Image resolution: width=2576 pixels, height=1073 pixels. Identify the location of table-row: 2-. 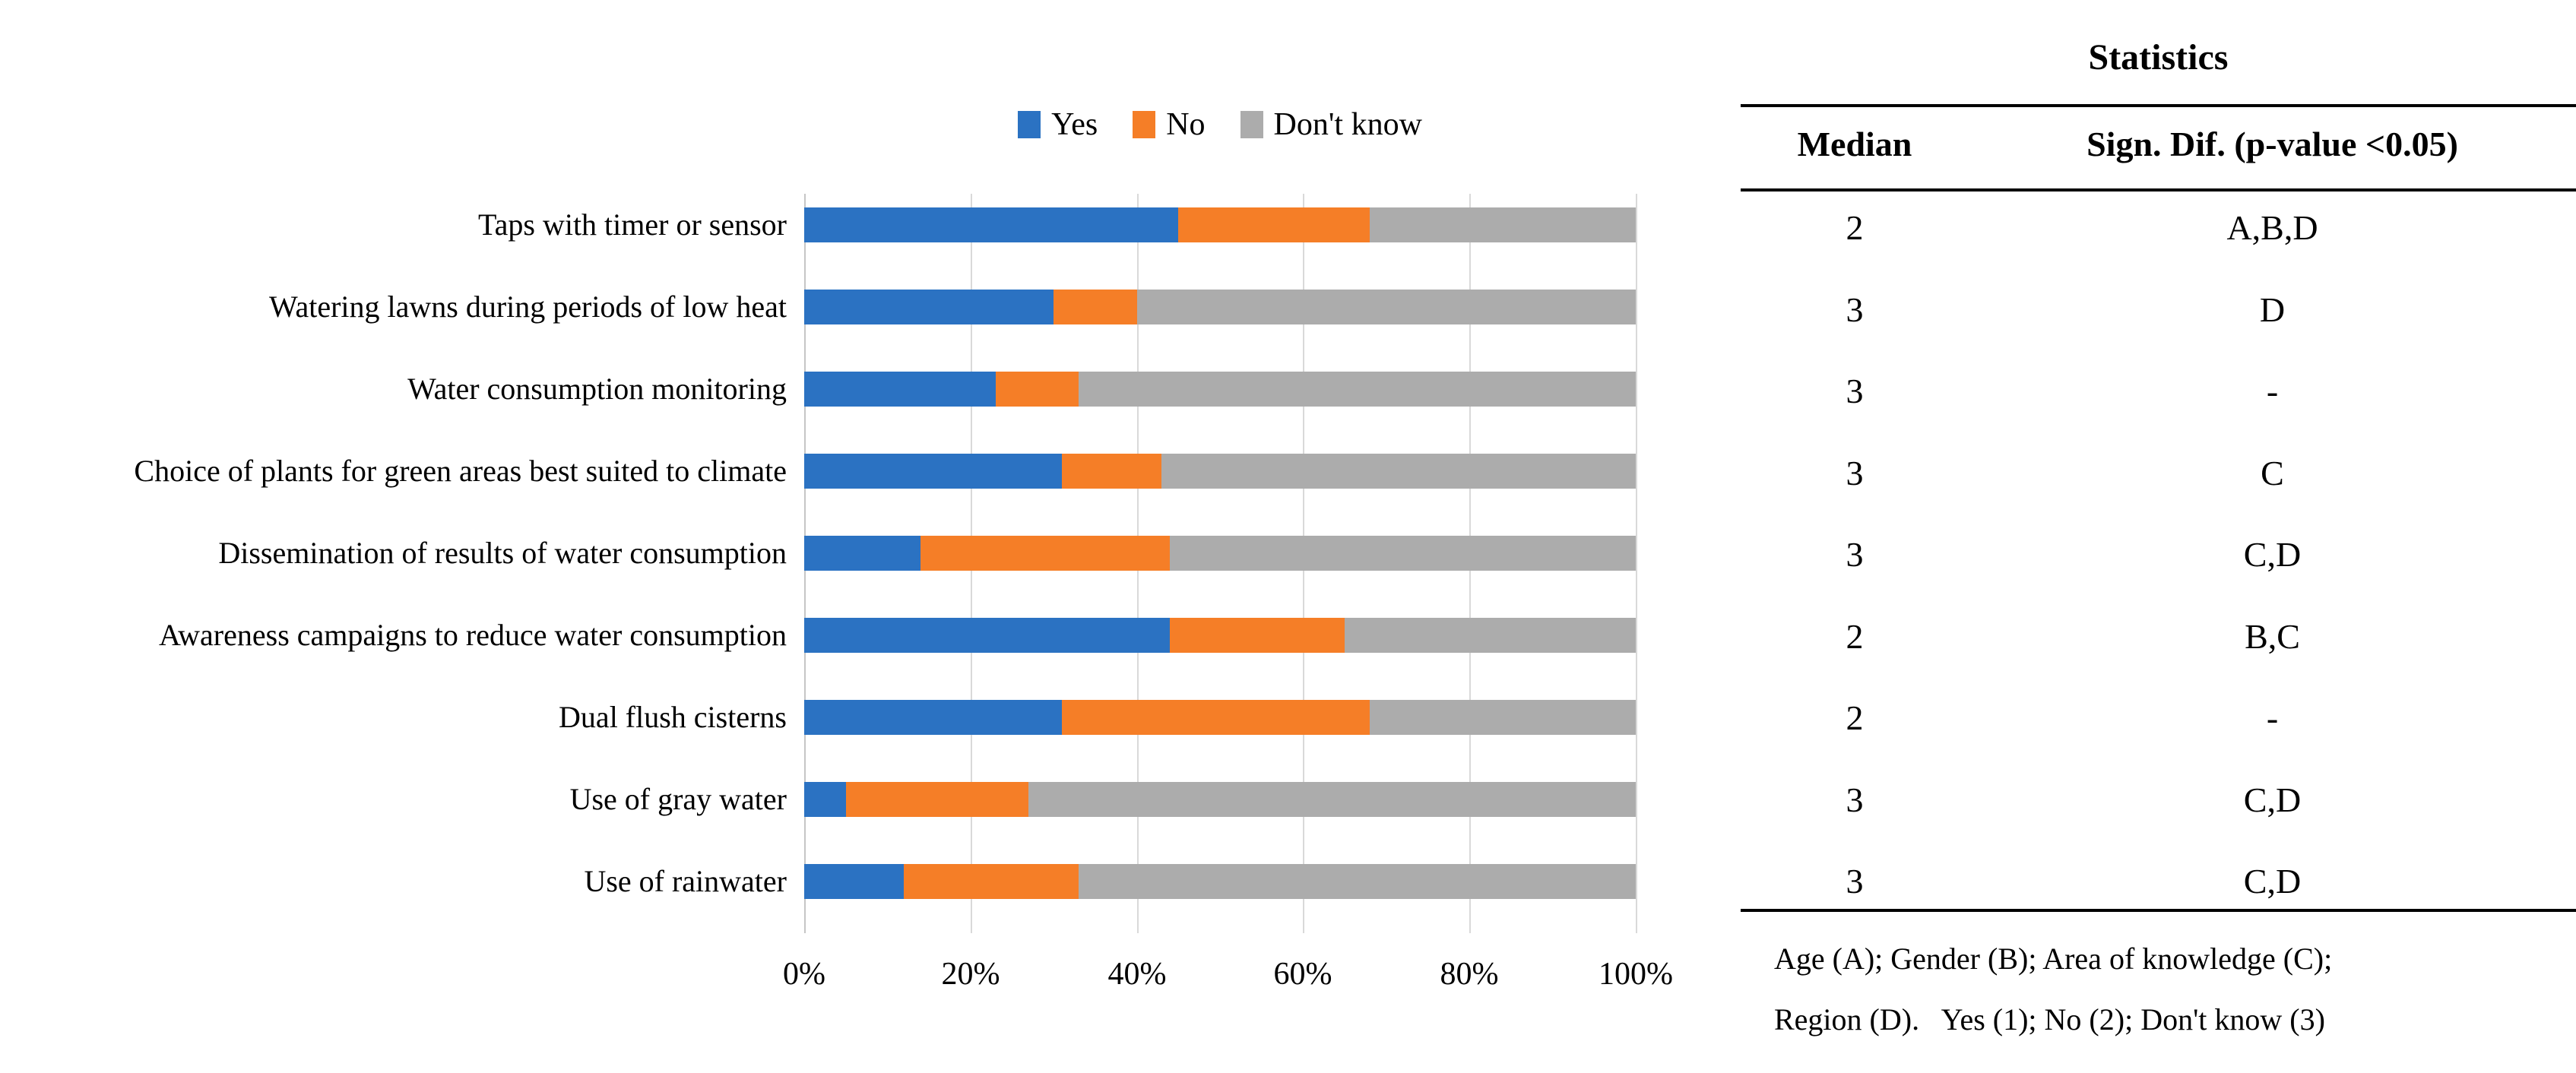
(2158, 718).